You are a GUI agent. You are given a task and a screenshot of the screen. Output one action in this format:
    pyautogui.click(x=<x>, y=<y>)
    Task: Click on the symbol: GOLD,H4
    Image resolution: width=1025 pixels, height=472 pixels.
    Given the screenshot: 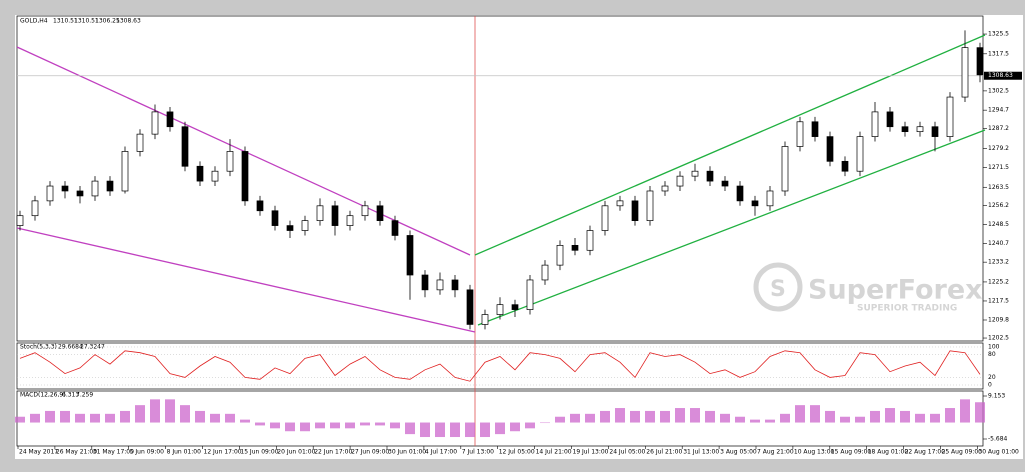 What is the action you would take?
    pyautogui.click(x=34, y=21)
    